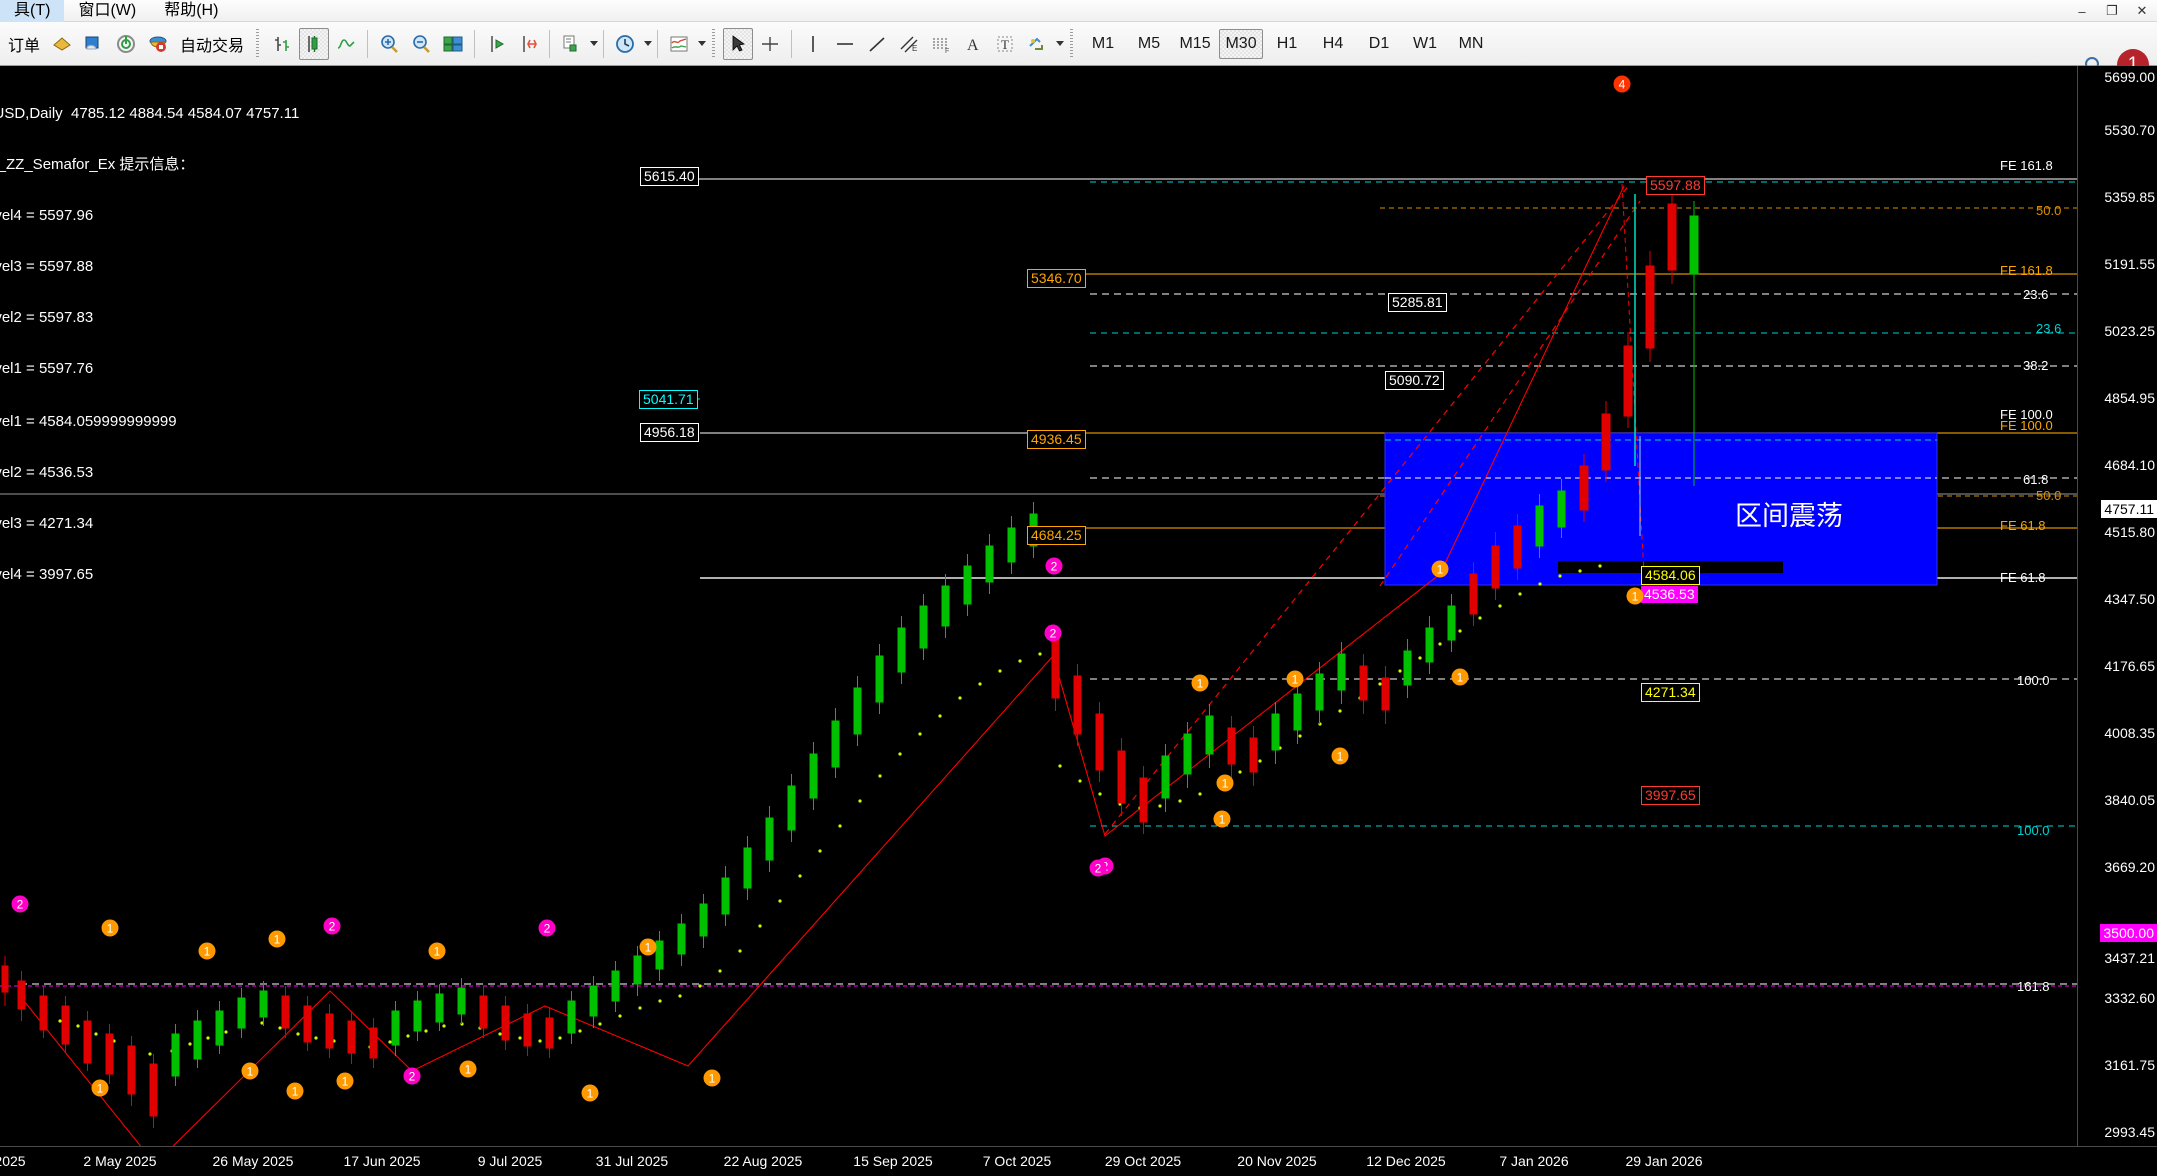 The height and width of the screenshot is (1176, 2157). What do you see at coordinates (594, 43) in the screenshot?
I see `templates-caret-icon` at bounding box center [594, 43].